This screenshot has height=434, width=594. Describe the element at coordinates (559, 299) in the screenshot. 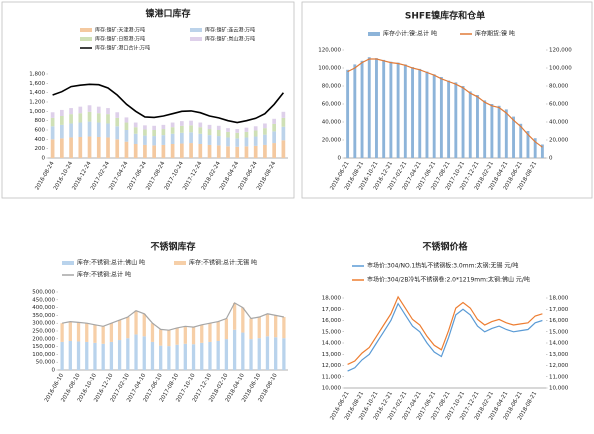

I see `y2-tick-label: 18,000` at that location.